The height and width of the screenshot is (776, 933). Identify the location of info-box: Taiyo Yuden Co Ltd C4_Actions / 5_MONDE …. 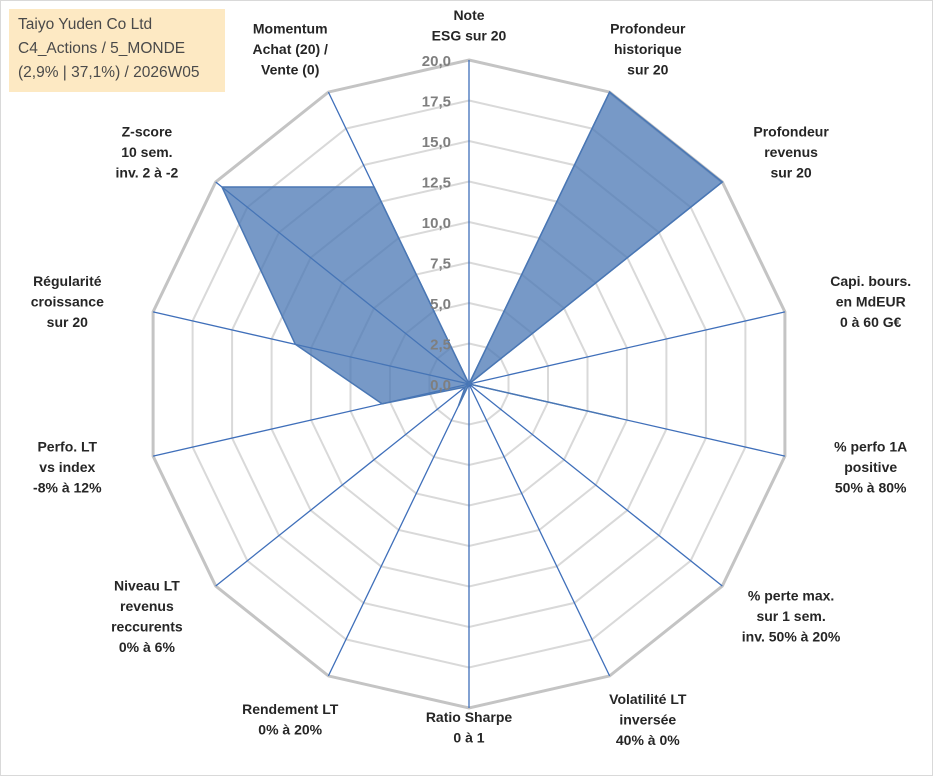
(117, 50).